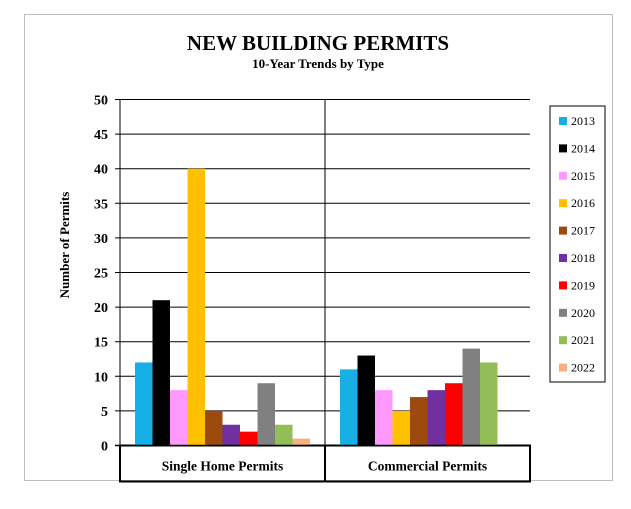  Describe the element at coordinates (583, 176) in the screenshot. I see `legend-label-2015: 2015` at that location.